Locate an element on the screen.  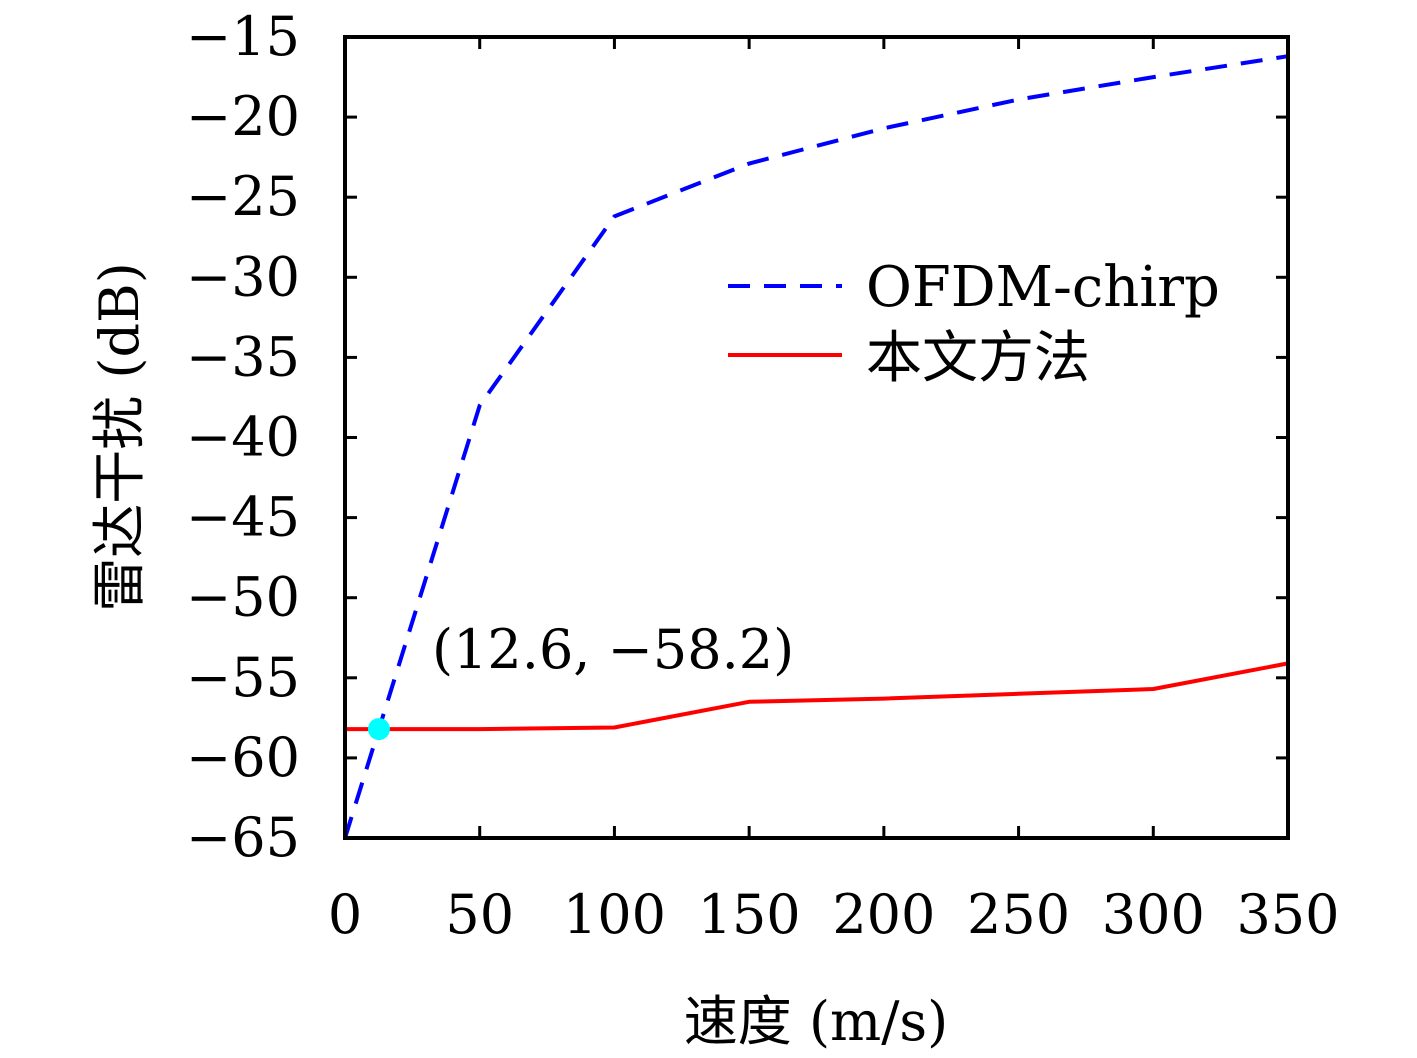
y-tick-label: −65 is located at coordinates (243, 837).